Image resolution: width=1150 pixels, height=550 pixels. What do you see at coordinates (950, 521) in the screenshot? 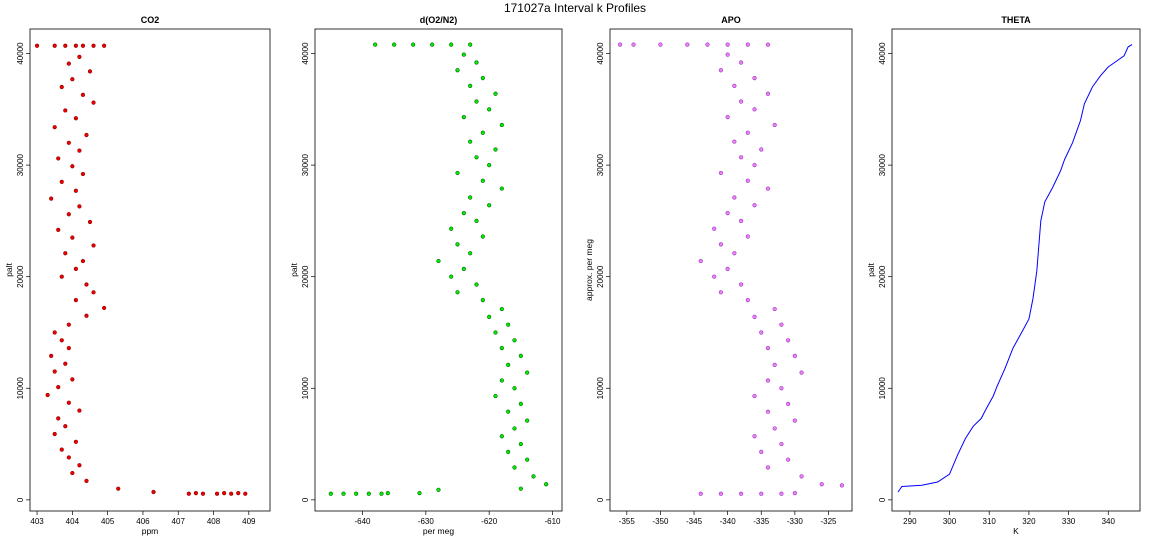
I see `x-tick-label: 300` at bounding box center [950, 521].